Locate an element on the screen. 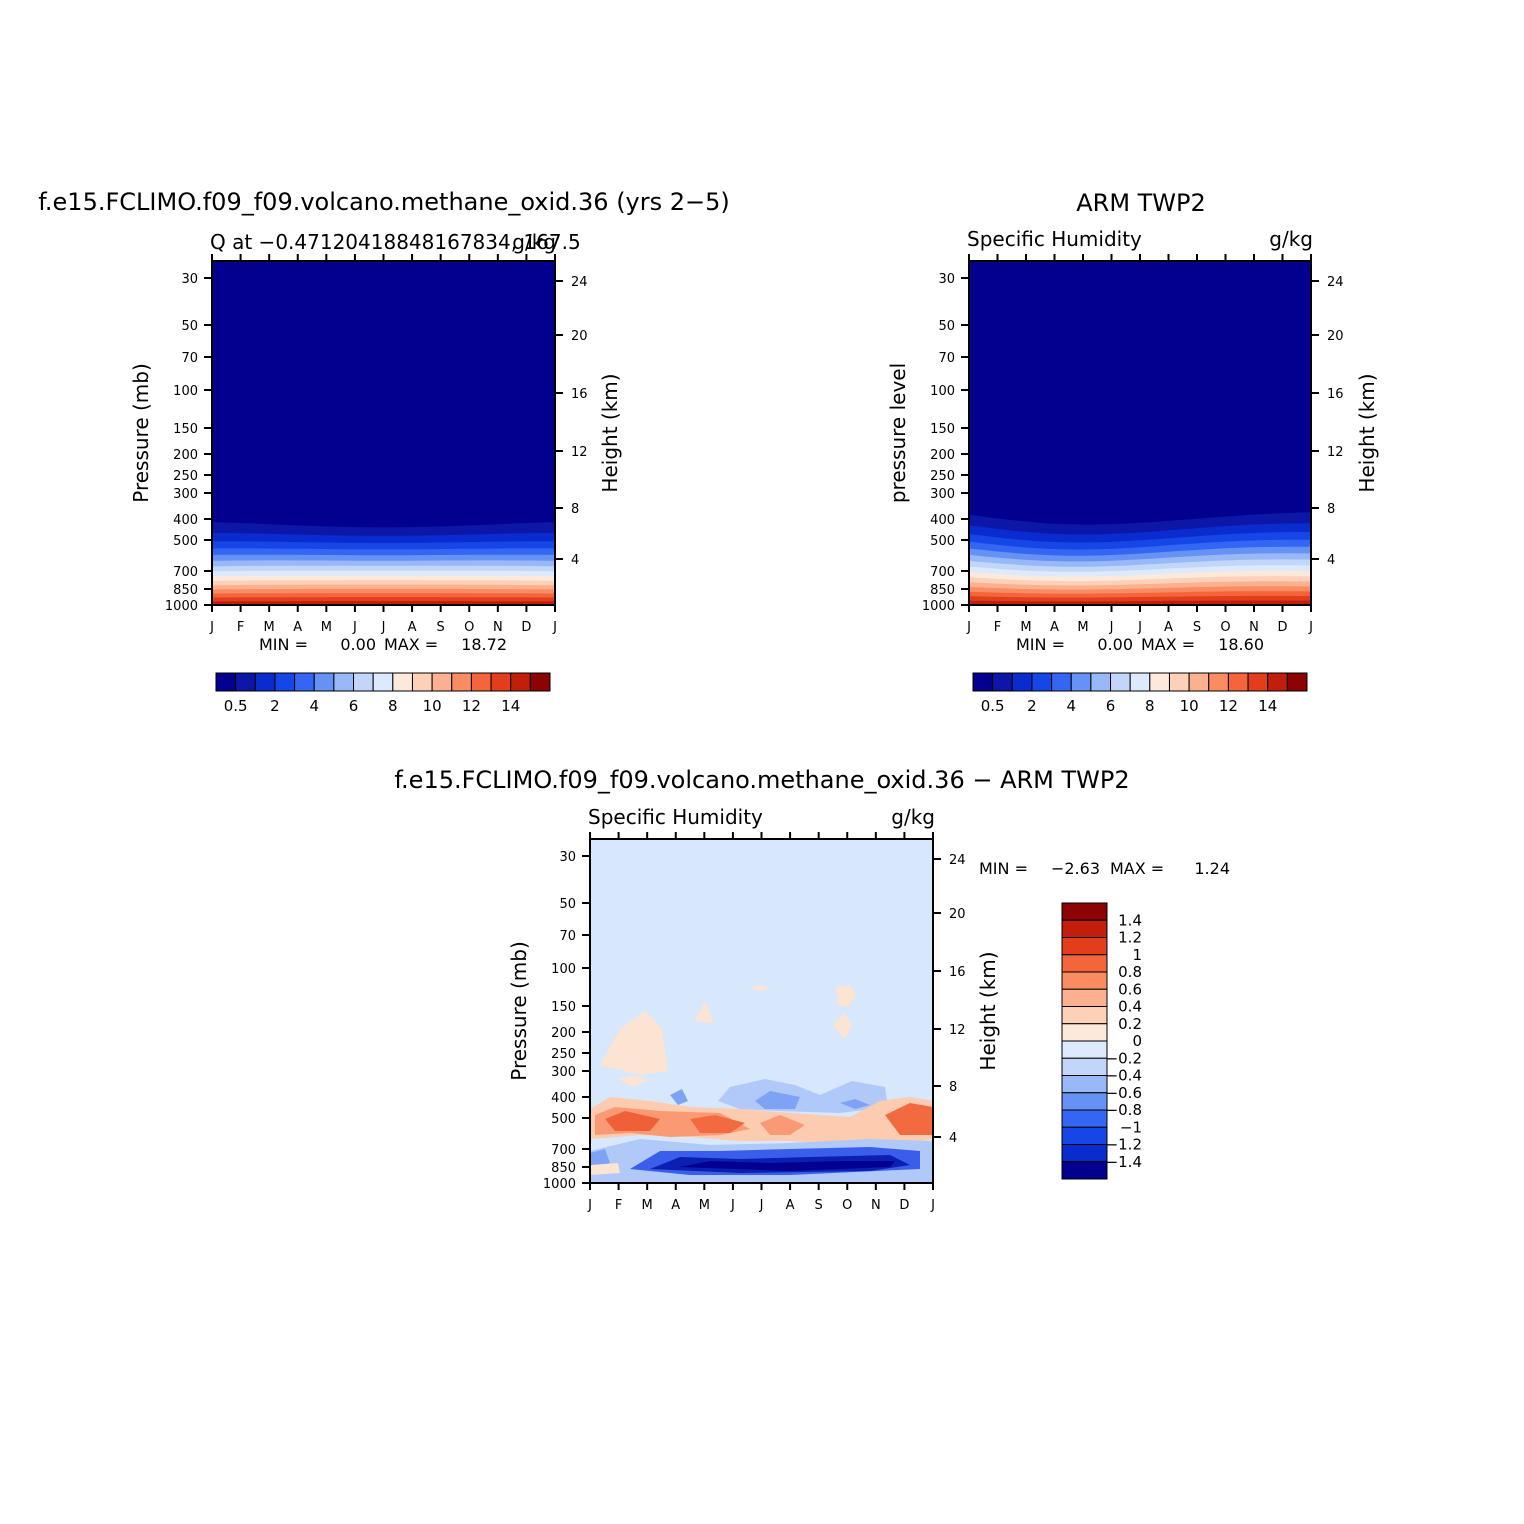  colorbar-label: 0.2 is located at coordinates (1130, 1024).